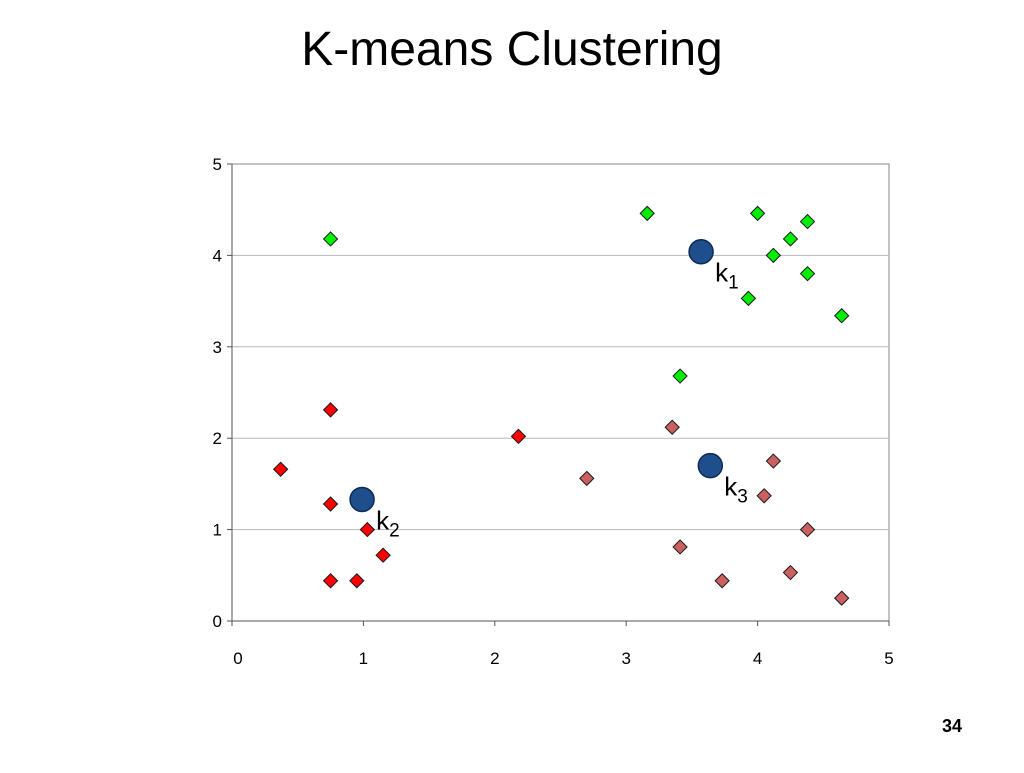  I want to click on y-tick-label: 3, so click(217, 347).